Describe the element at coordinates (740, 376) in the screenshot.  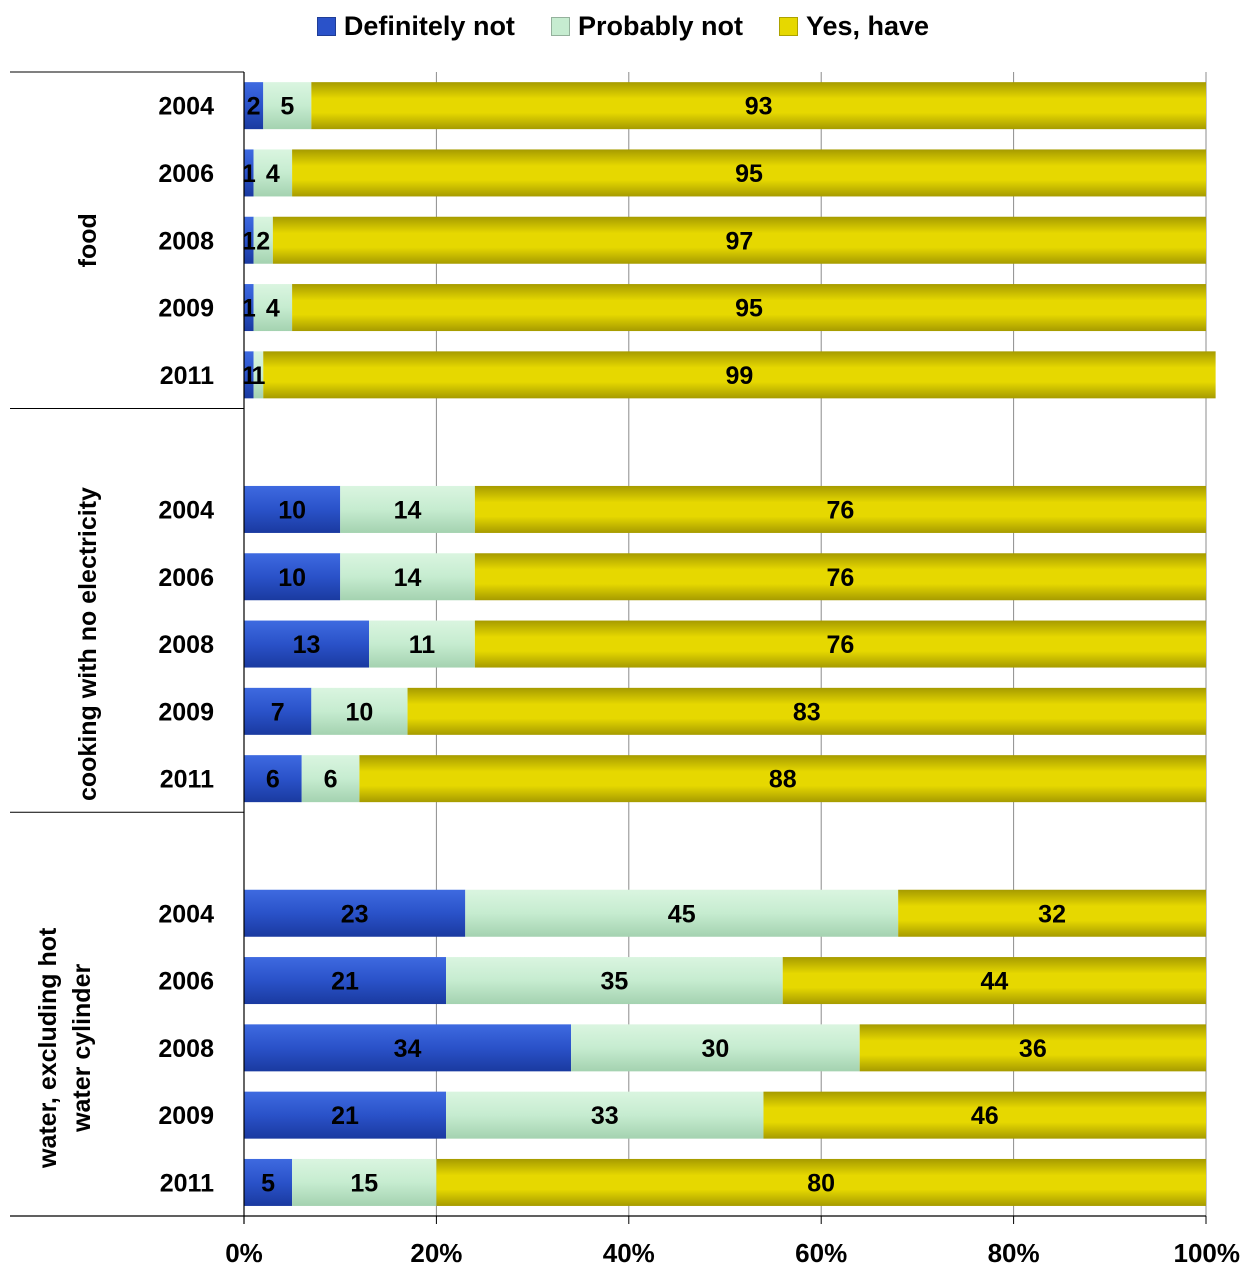
I see `data-label: 99` at that location.